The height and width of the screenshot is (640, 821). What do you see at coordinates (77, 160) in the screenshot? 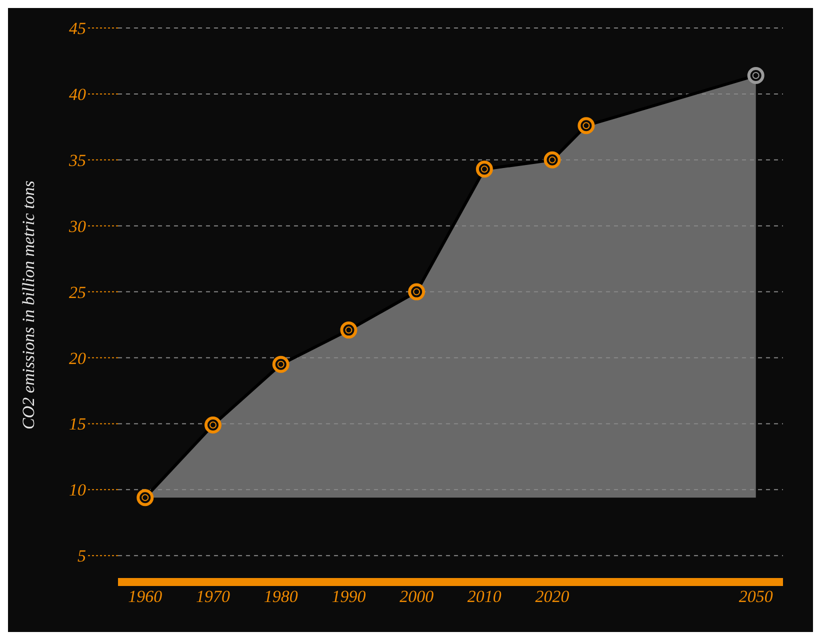
I see `y-tick-label: 35` at bounding box center [77, 160].